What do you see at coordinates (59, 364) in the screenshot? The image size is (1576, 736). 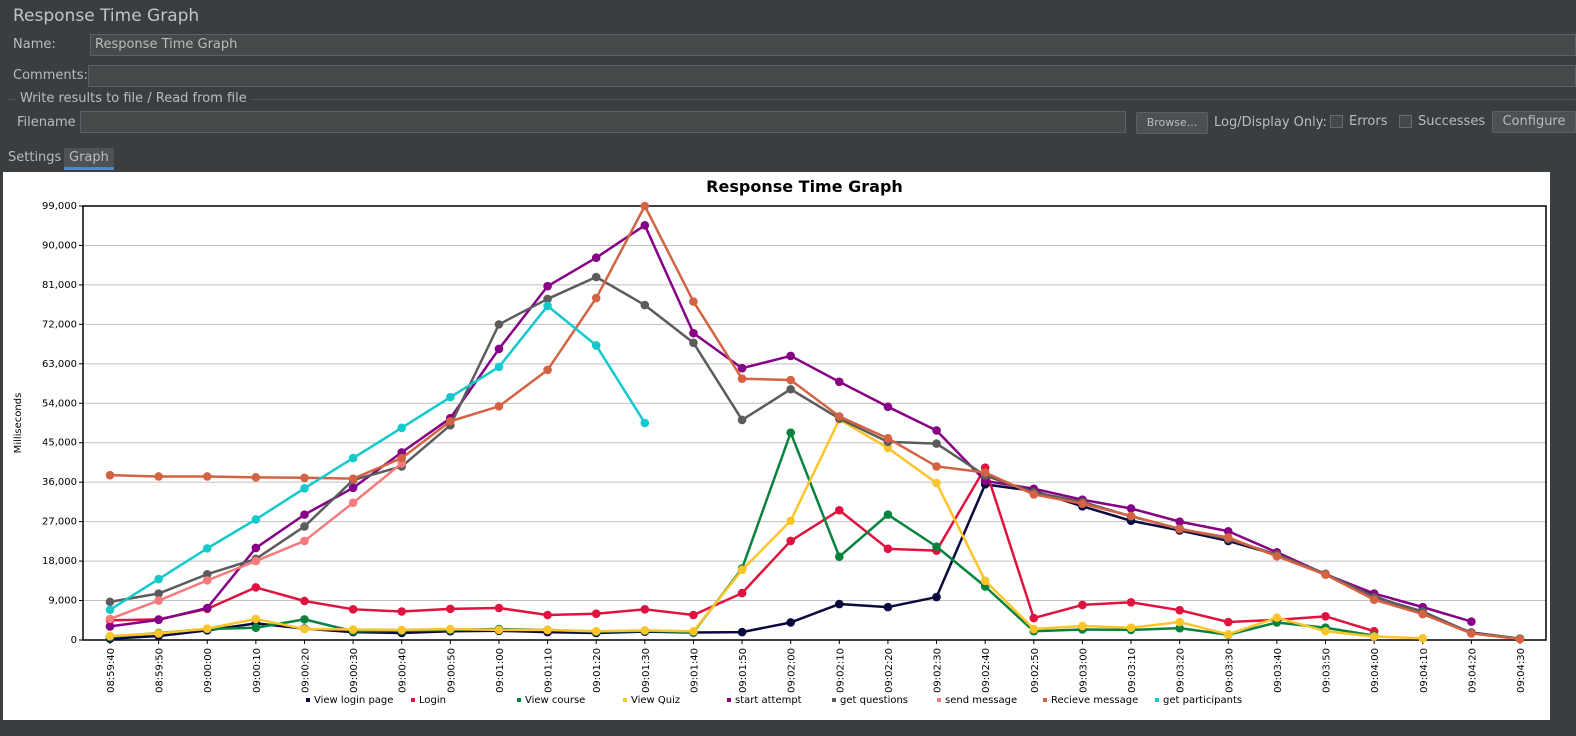 I see `y-tick-label: 63,000` at bounding box center [59, 364].